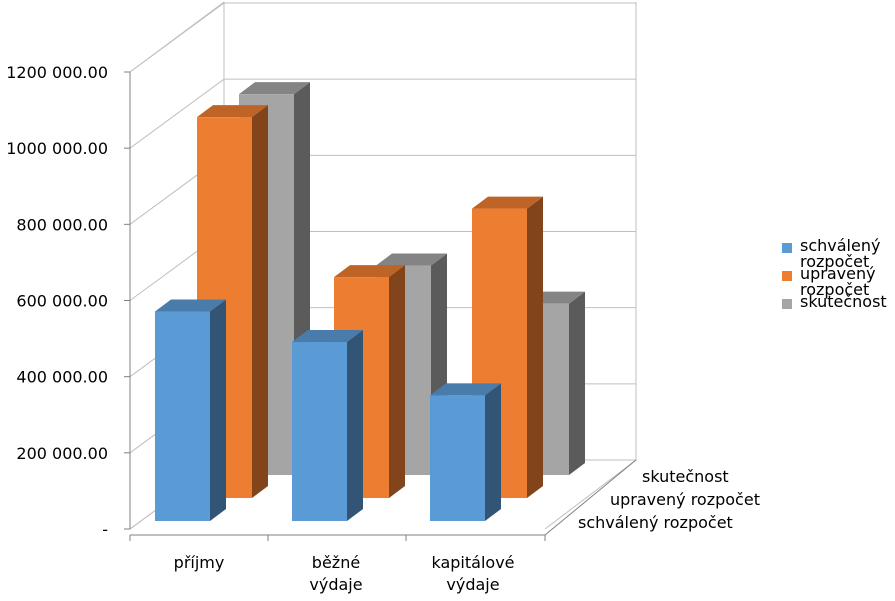 Image resolution: width=895 pixels, height=601 pixels. Describe the element at coordinates (843, 301) in the screenshot. I see `legend-label: skutečnost` at that location.